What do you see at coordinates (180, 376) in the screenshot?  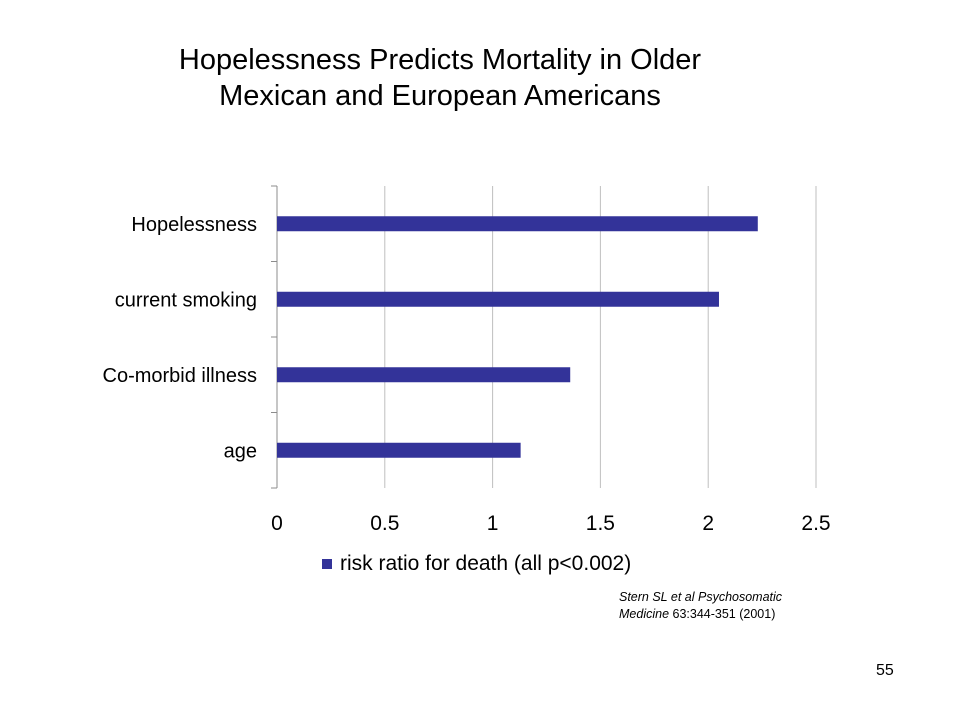 I see `category-label: Co-morbid illness` at bounding box center [180, 376].